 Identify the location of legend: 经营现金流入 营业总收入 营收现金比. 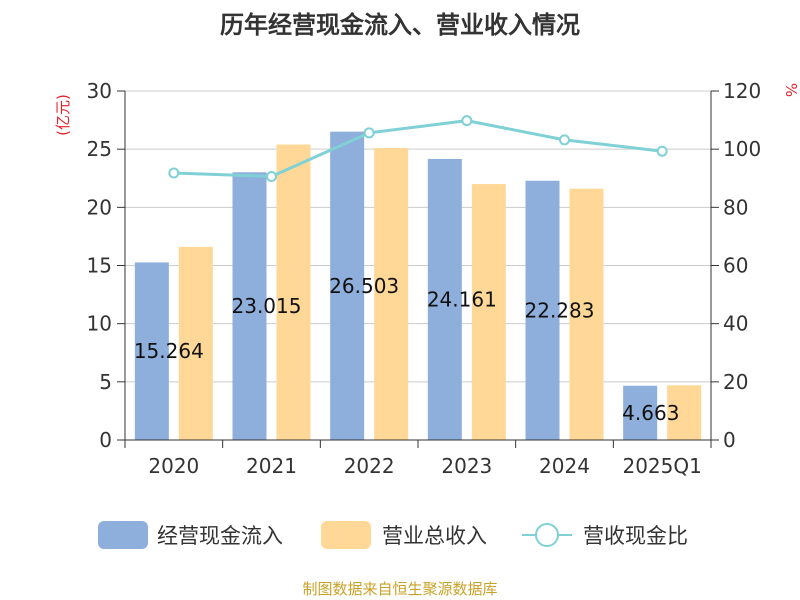
(393, 535).